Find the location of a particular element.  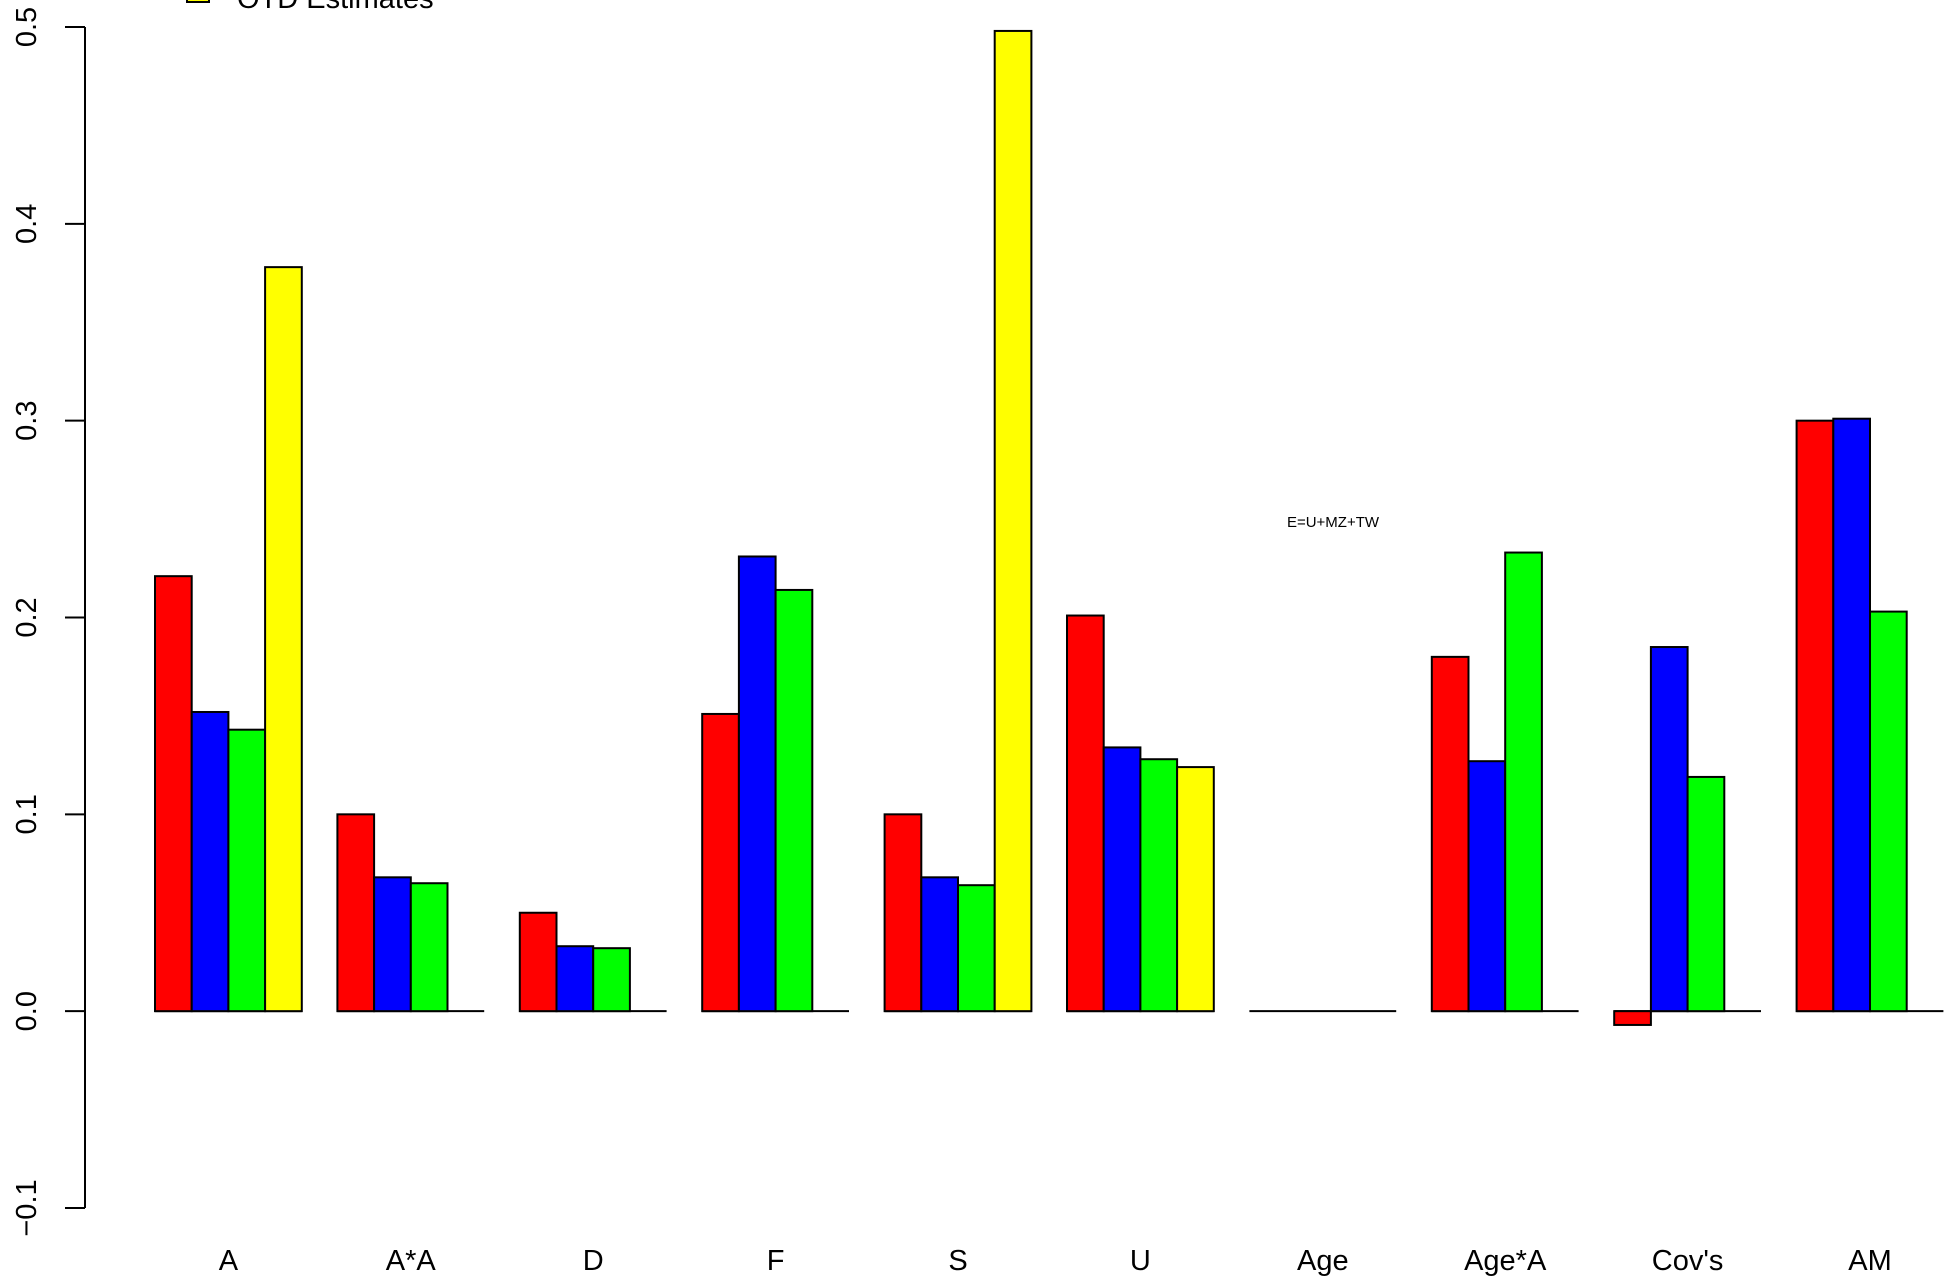

category-label: Cov's is located at coordinates (1688, 1261).